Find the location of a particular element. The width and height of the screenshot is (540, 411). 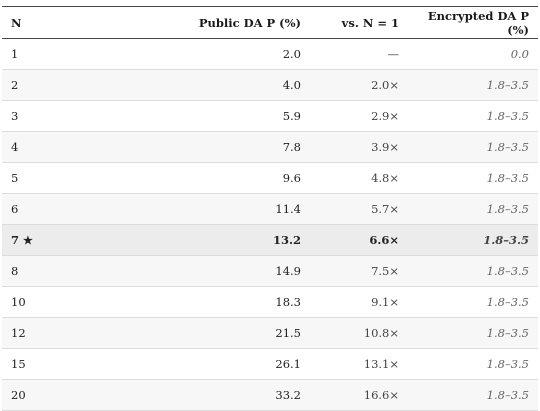

cell-public-da-p: 7.8 is located at coordinates (236, 147).